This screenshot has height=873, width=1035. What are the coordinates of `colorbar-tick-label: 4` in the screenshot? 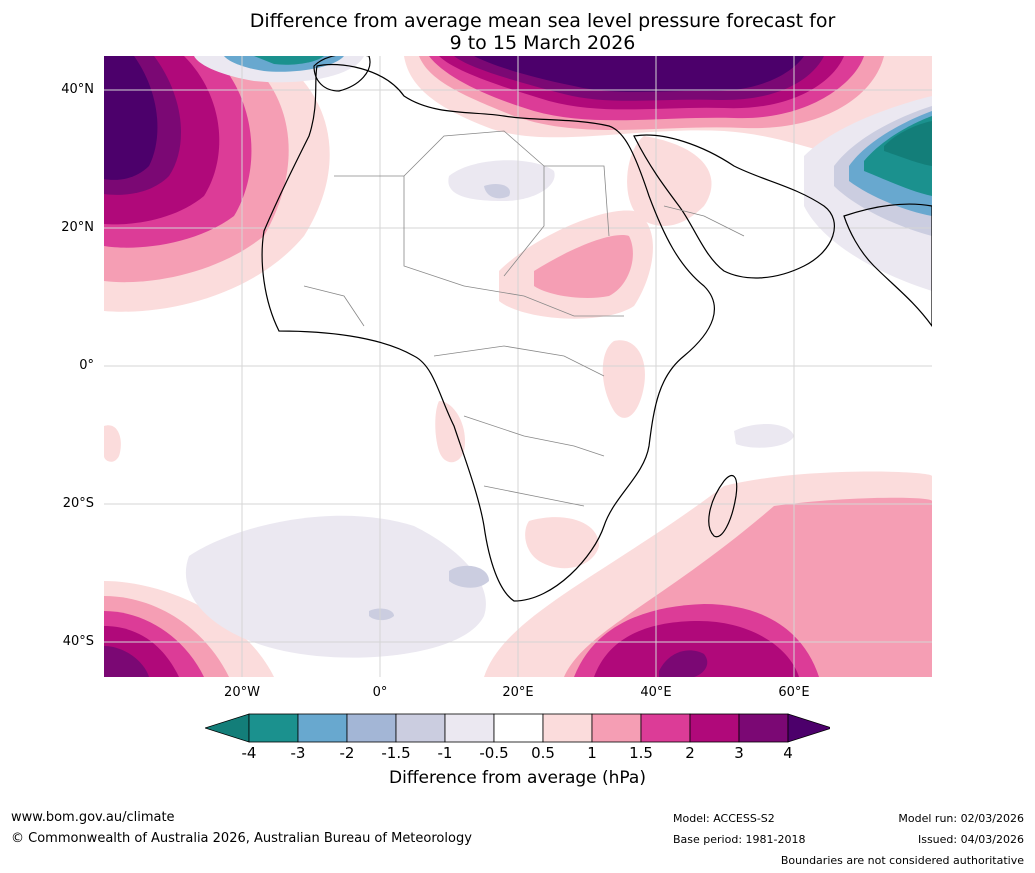 It's located at (788, 753).